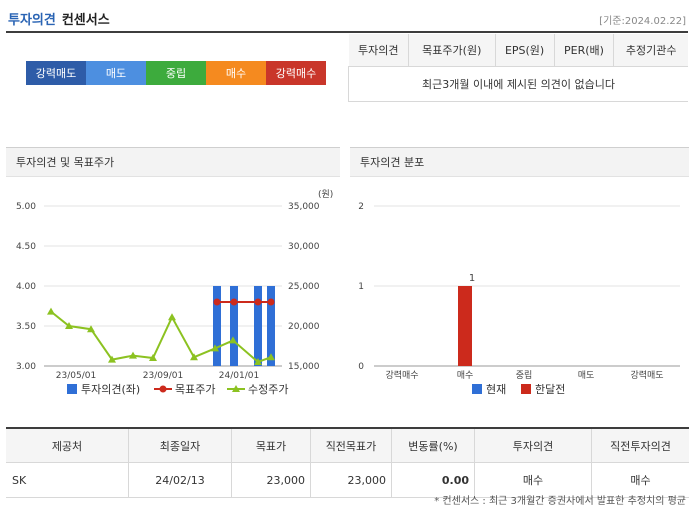 The image size is (694, 514). I want to click on detail-header: 투자의견, so click(533, 445).